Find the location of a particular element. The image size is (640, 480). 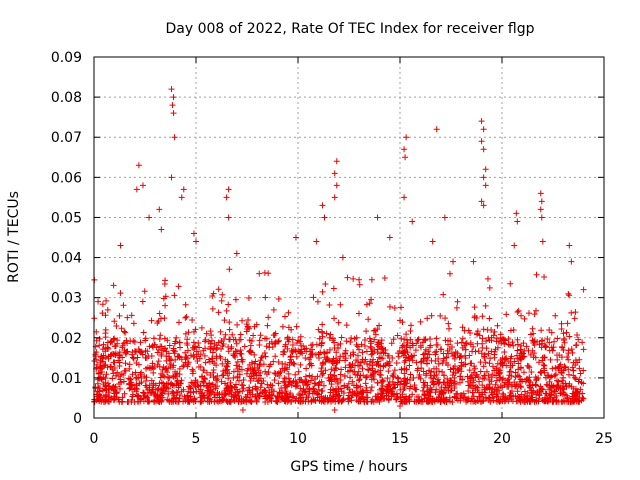

y-tick-label: 0.03 is located at coordinates (66, 299).